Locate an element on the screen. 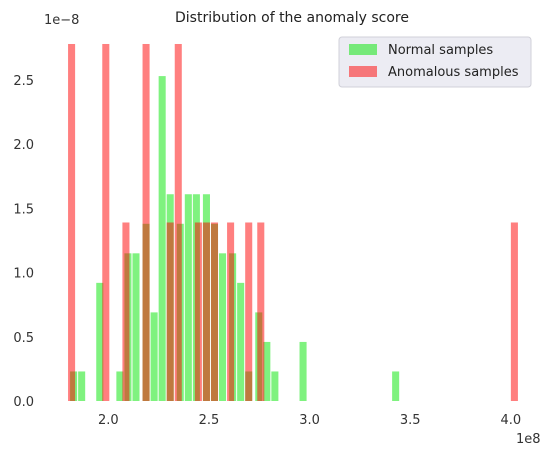  y-tick-label: 0.5 is located at coordinates (23, 338).